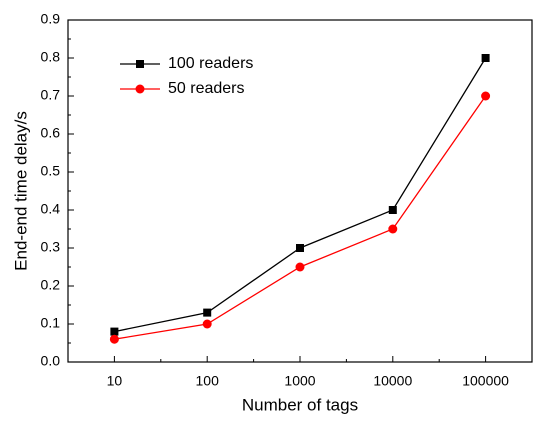  Describe the element at coordinates (20, 191) in the screenshot. I see `y-axis-label: End-end time delay/s` at that location.